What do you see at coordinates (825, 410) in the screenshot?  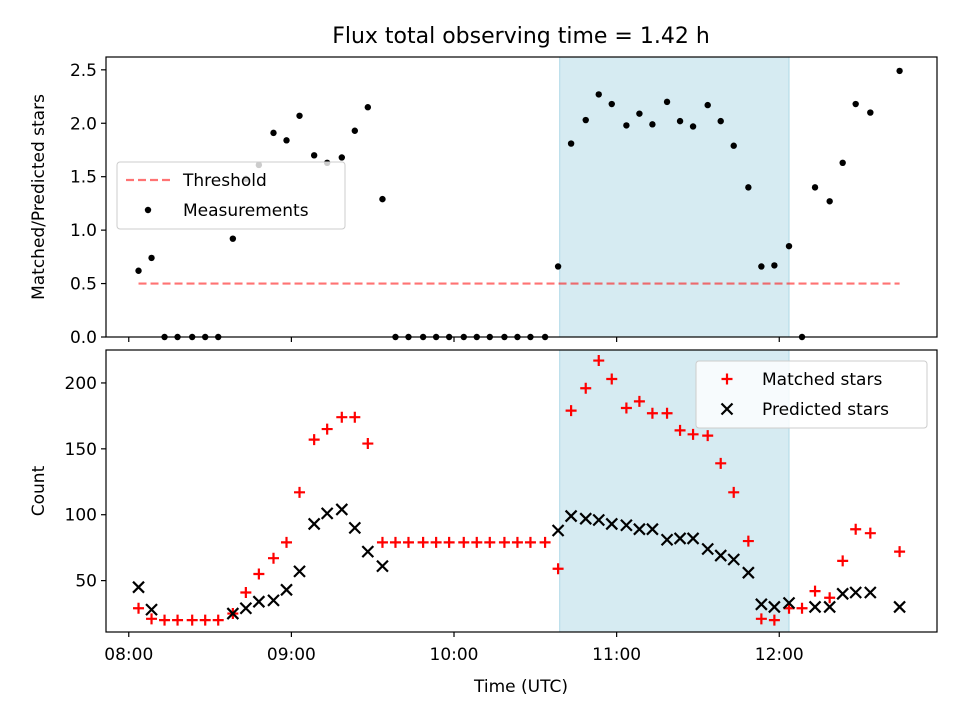 I see `legend-predicted-label: Predicted stars` at bounding box center [825, 410].